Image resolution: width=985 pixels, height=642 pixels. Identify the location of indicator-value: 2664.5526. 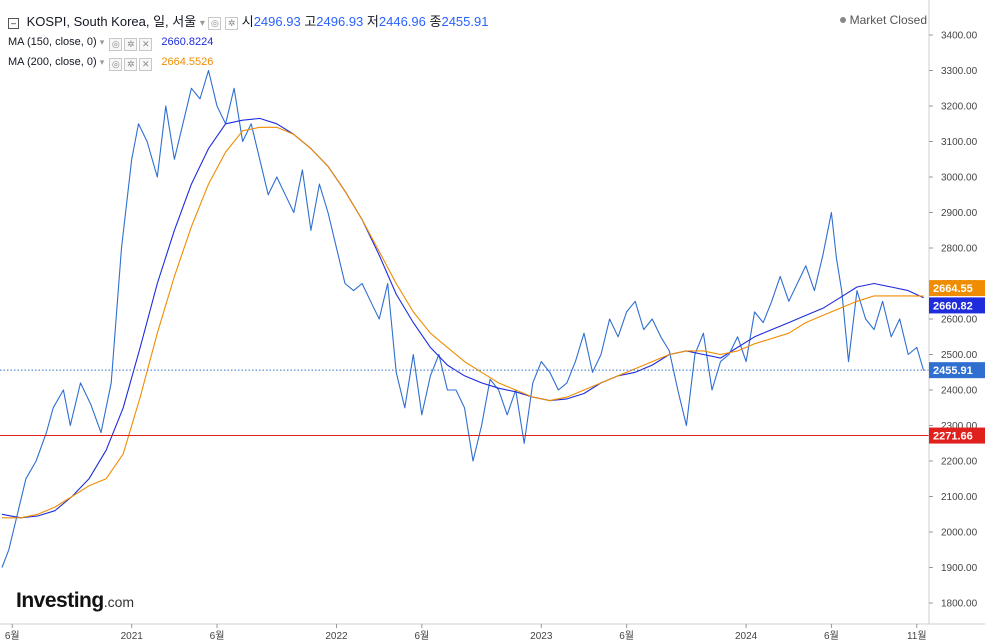
(187, 62).